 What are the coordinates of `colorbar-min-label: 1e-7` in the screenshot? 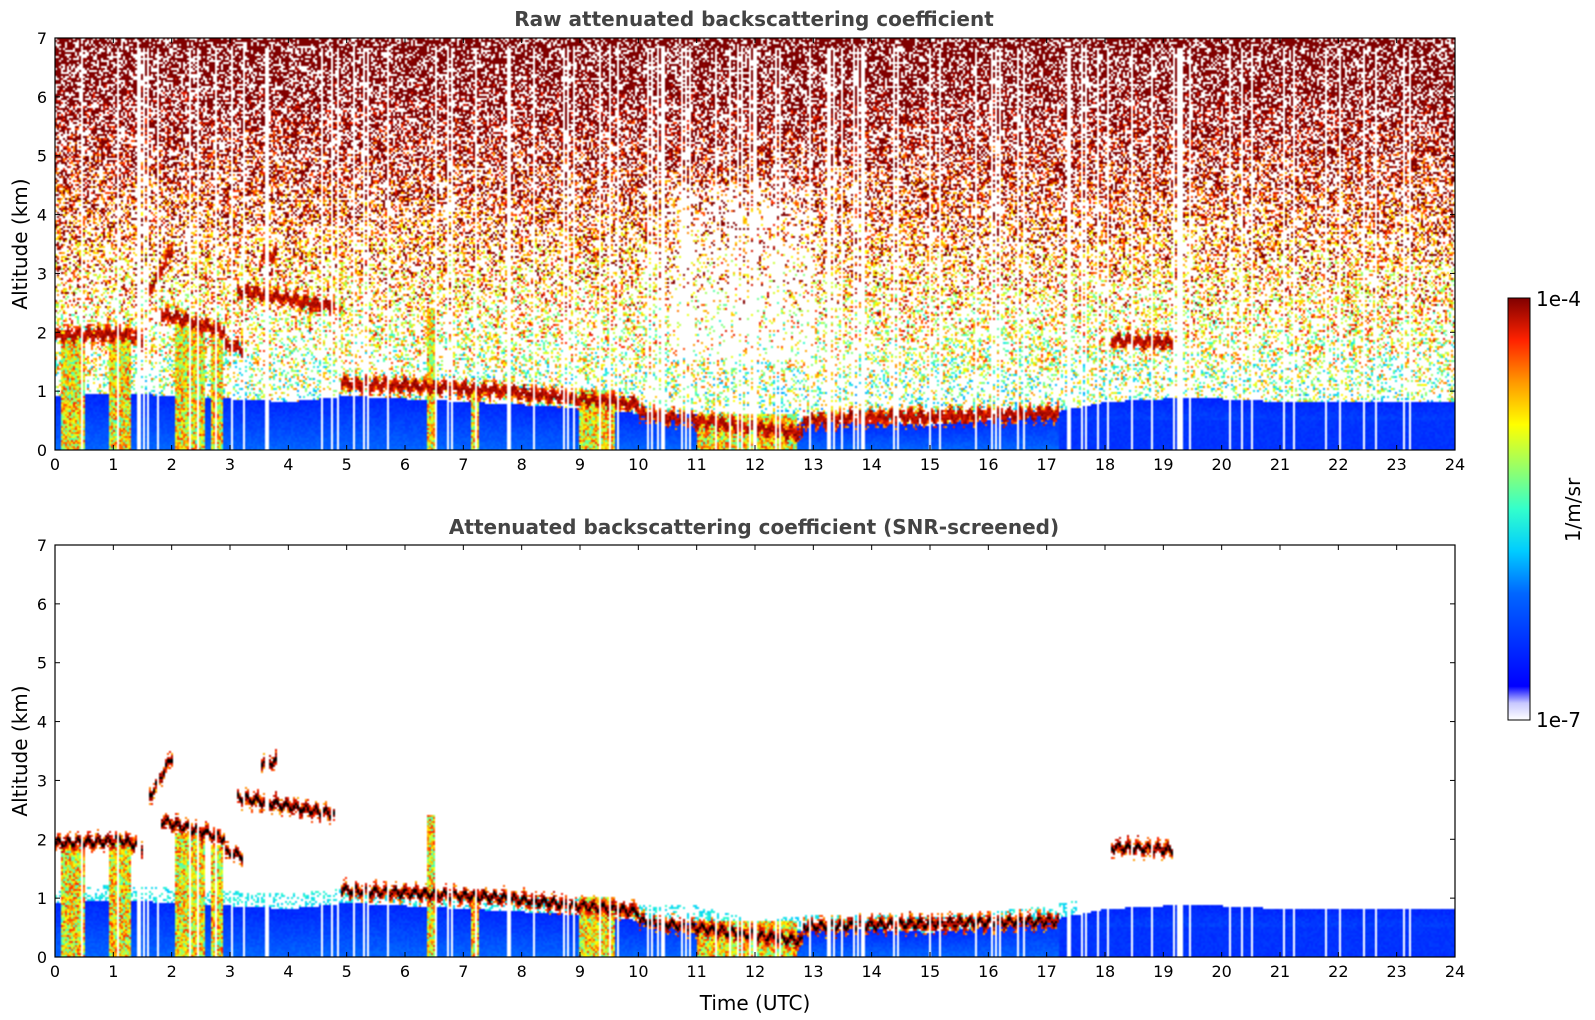 It's located at (1558, 720).